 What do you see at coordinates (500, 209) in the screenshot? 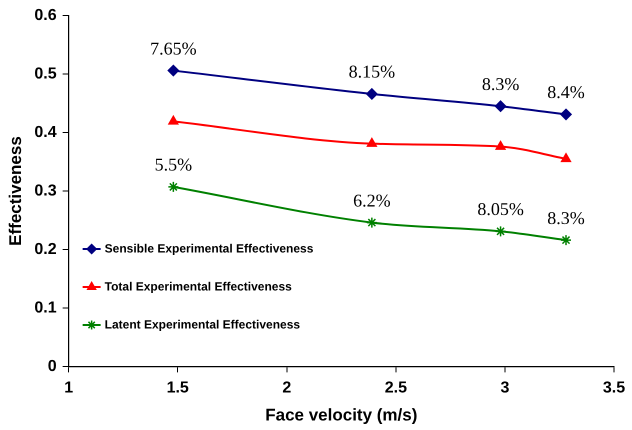
I see `annotation: 8.05%` at bounding box center [500, 209].